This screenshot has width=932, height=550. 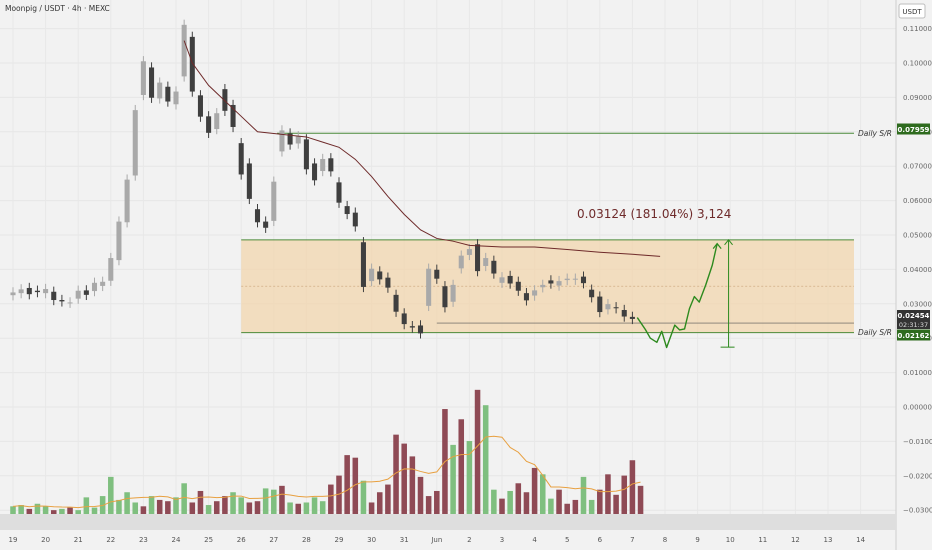 What do you see at coordinates (717, 245) in the screenshot?
I see `projection-arrowhead` at bounding box center [717, 245].